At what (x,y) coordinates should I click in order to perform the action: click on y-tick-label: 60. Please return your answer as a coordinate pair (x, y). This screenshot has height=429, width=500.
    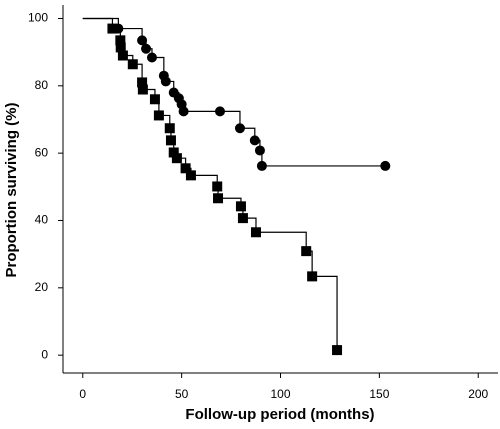
    Looking at the image, I should click on (42, 152).